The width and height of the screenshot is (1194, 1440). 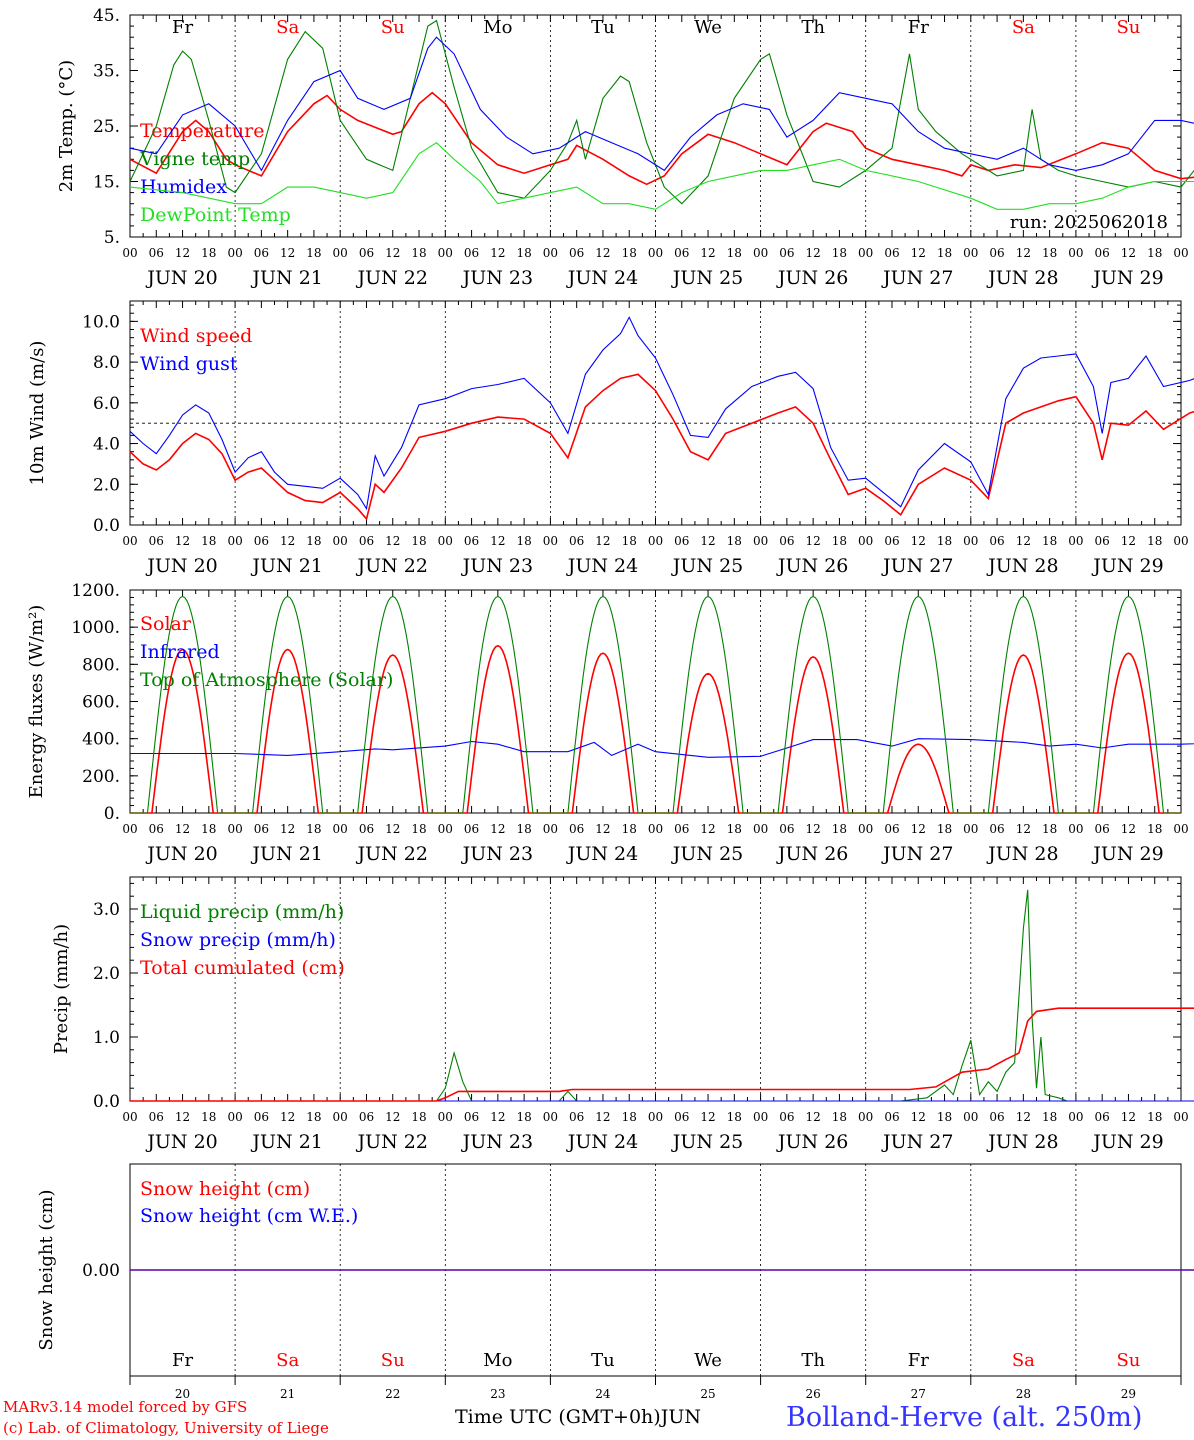 I want to click on y-tick-label: 800., so click(x=101, y=665).